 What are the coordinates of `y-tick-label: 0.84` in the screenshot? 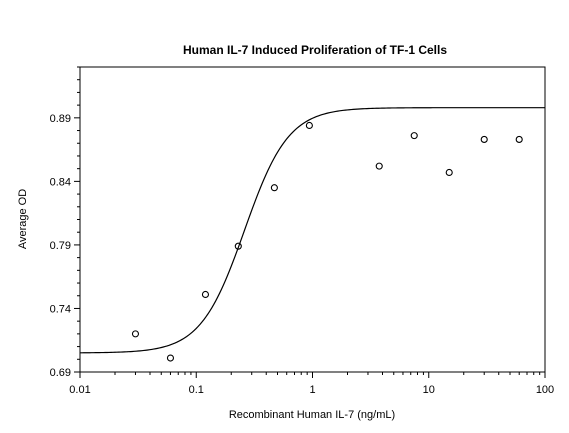 It's located at (60, 182).